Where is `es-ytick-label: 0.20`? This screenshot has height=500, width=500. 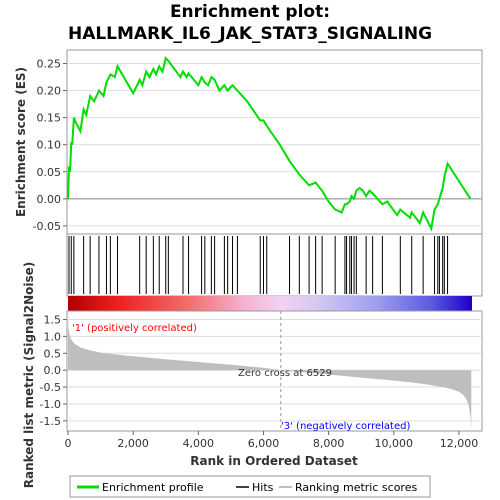
es-ytick-label: 0.20 is located at coordinates (49, 91).